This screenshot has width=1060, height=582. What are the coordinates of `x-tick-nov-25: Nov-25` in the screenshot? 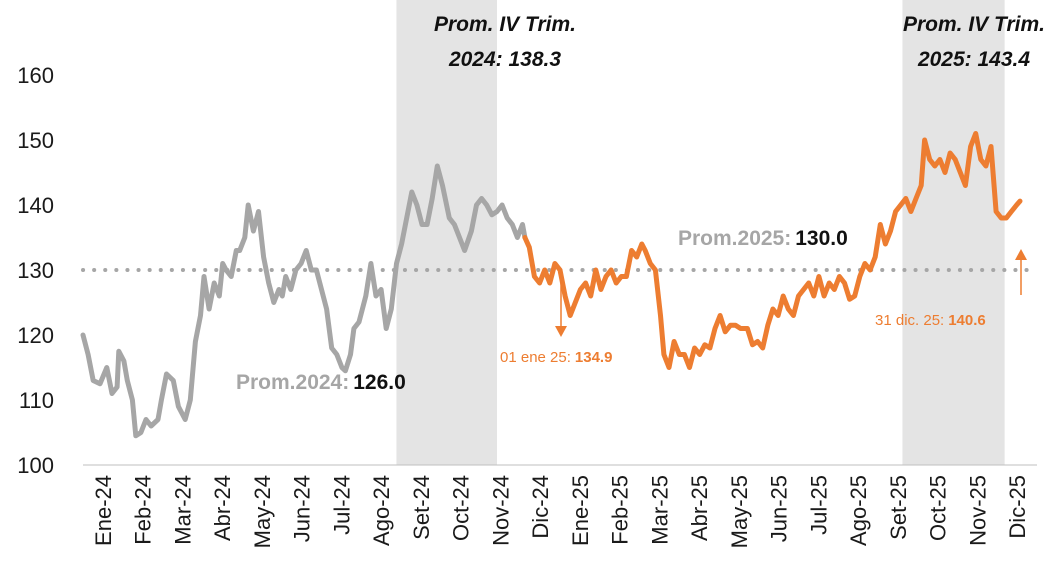 It's located at (977, 510).